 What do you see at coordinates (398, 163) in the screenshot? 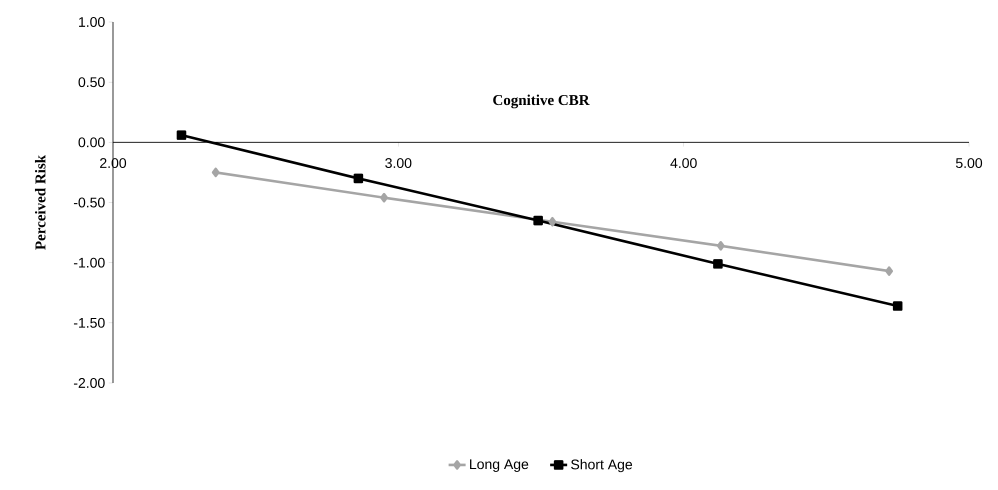
I see `x-tick-label: 3.00` at bounding box center [398, 163].